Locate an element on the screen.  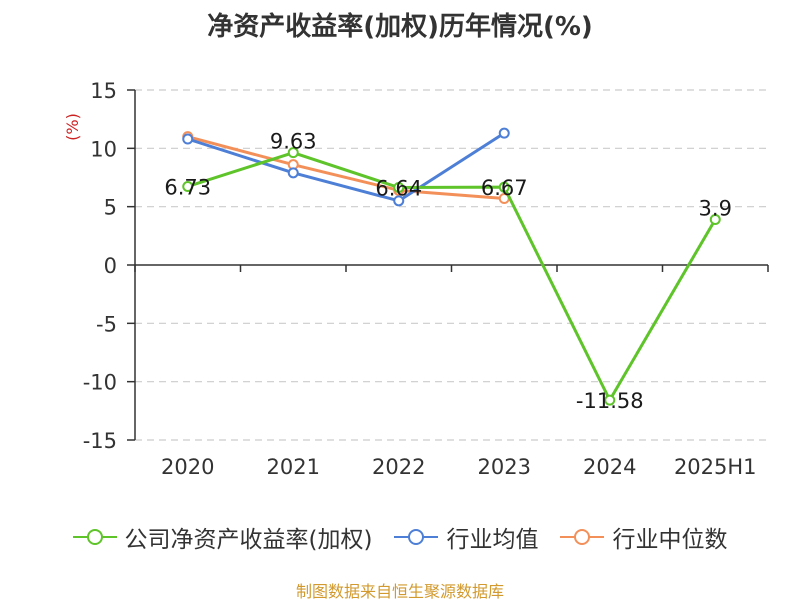
x-tick-label: 2021 is located at coordinates (293, 467).